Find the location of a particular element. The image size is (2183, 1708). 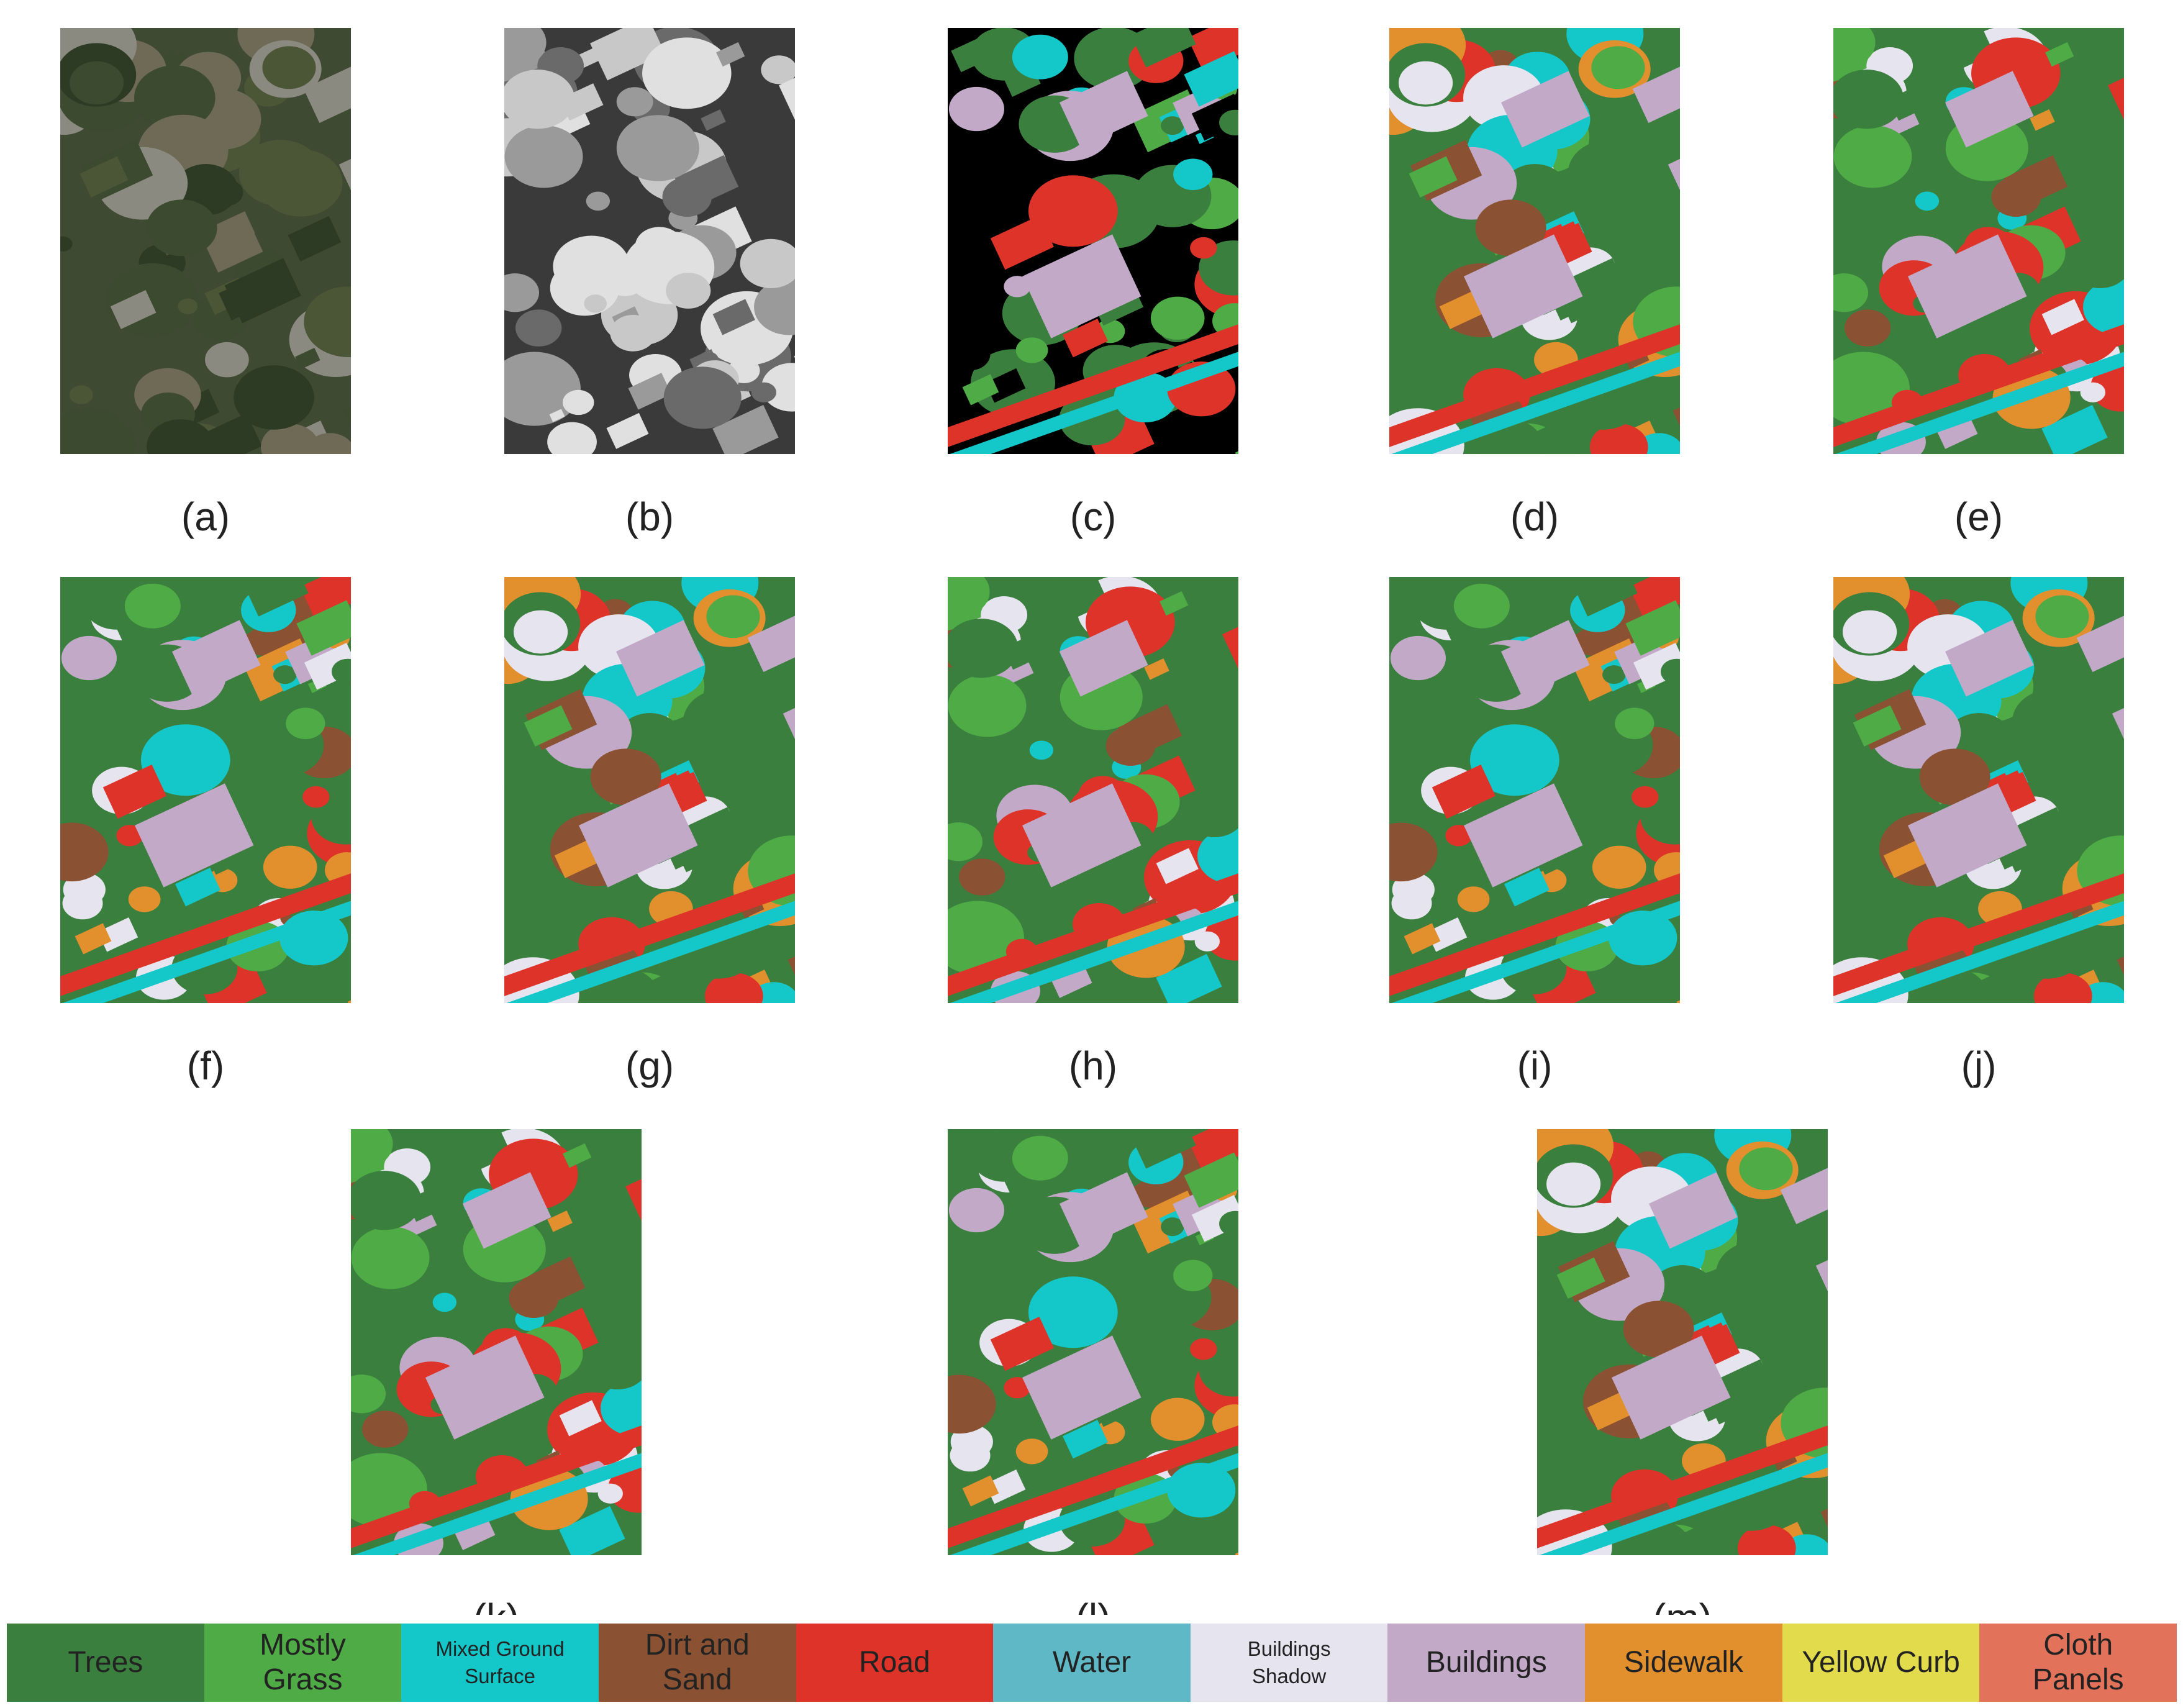

panel-label: (c) is located at coordinates (1093, 516).